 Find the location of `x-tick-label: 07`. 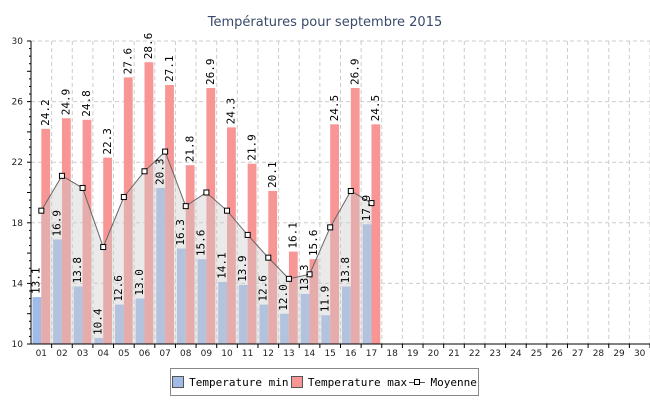

x-tick-label: 07 is located at coordinates (164, 354).